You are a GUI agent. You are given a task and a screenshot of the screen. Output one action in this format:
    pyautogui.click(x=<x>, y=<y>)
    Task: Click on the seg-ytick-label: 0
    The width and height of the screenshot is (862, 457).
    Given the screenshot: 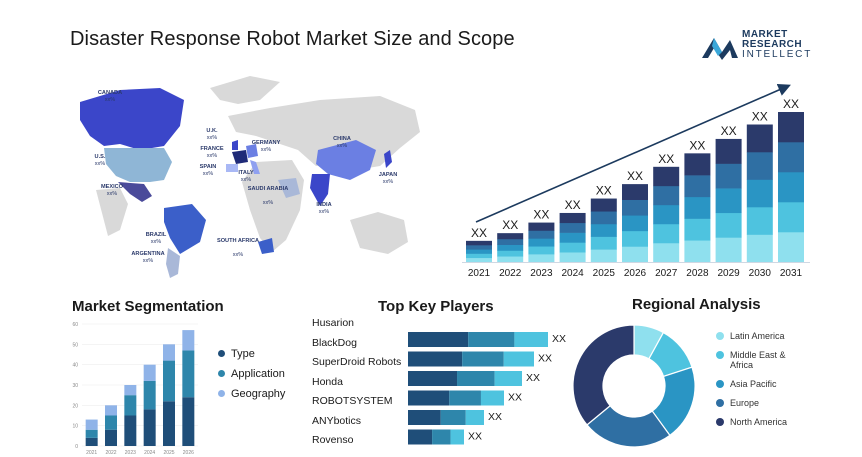 What is the action you would take?
    pyautogui.click(x=76, y=447)
    